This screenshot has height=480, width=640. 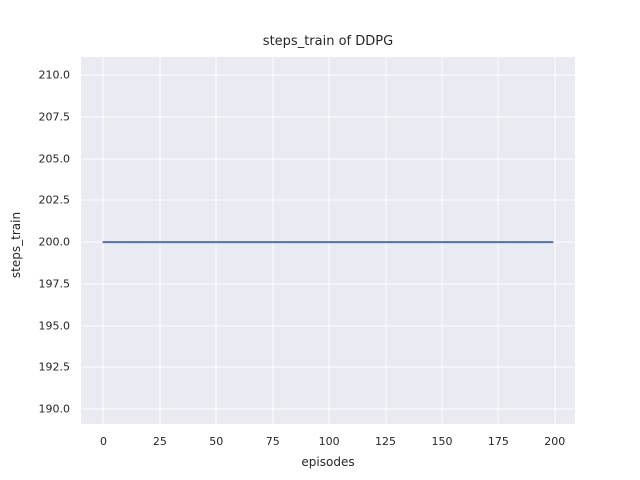 What do you see at coordinates (54, 242) in the screenshot?
I see `y-tick-label: 200.0` at bounding box center [54, 242].